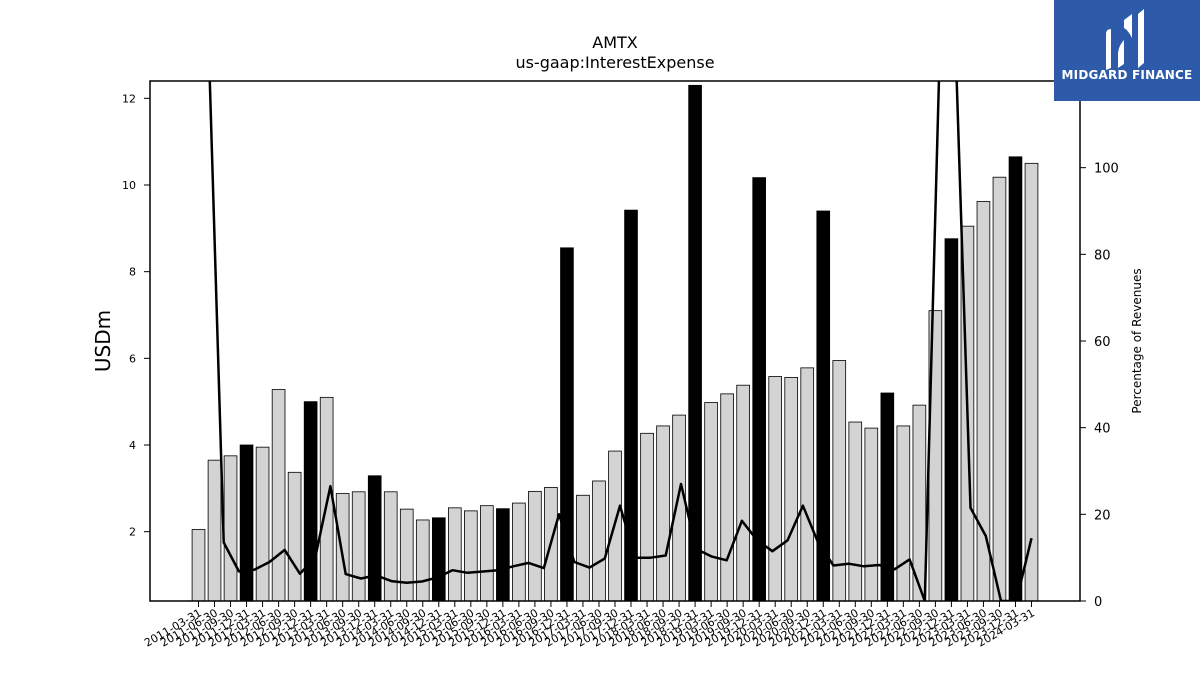  Describe the element at coordinates (1125, 39) in the screenshot. I see `midgard-logo-icon` at that location.